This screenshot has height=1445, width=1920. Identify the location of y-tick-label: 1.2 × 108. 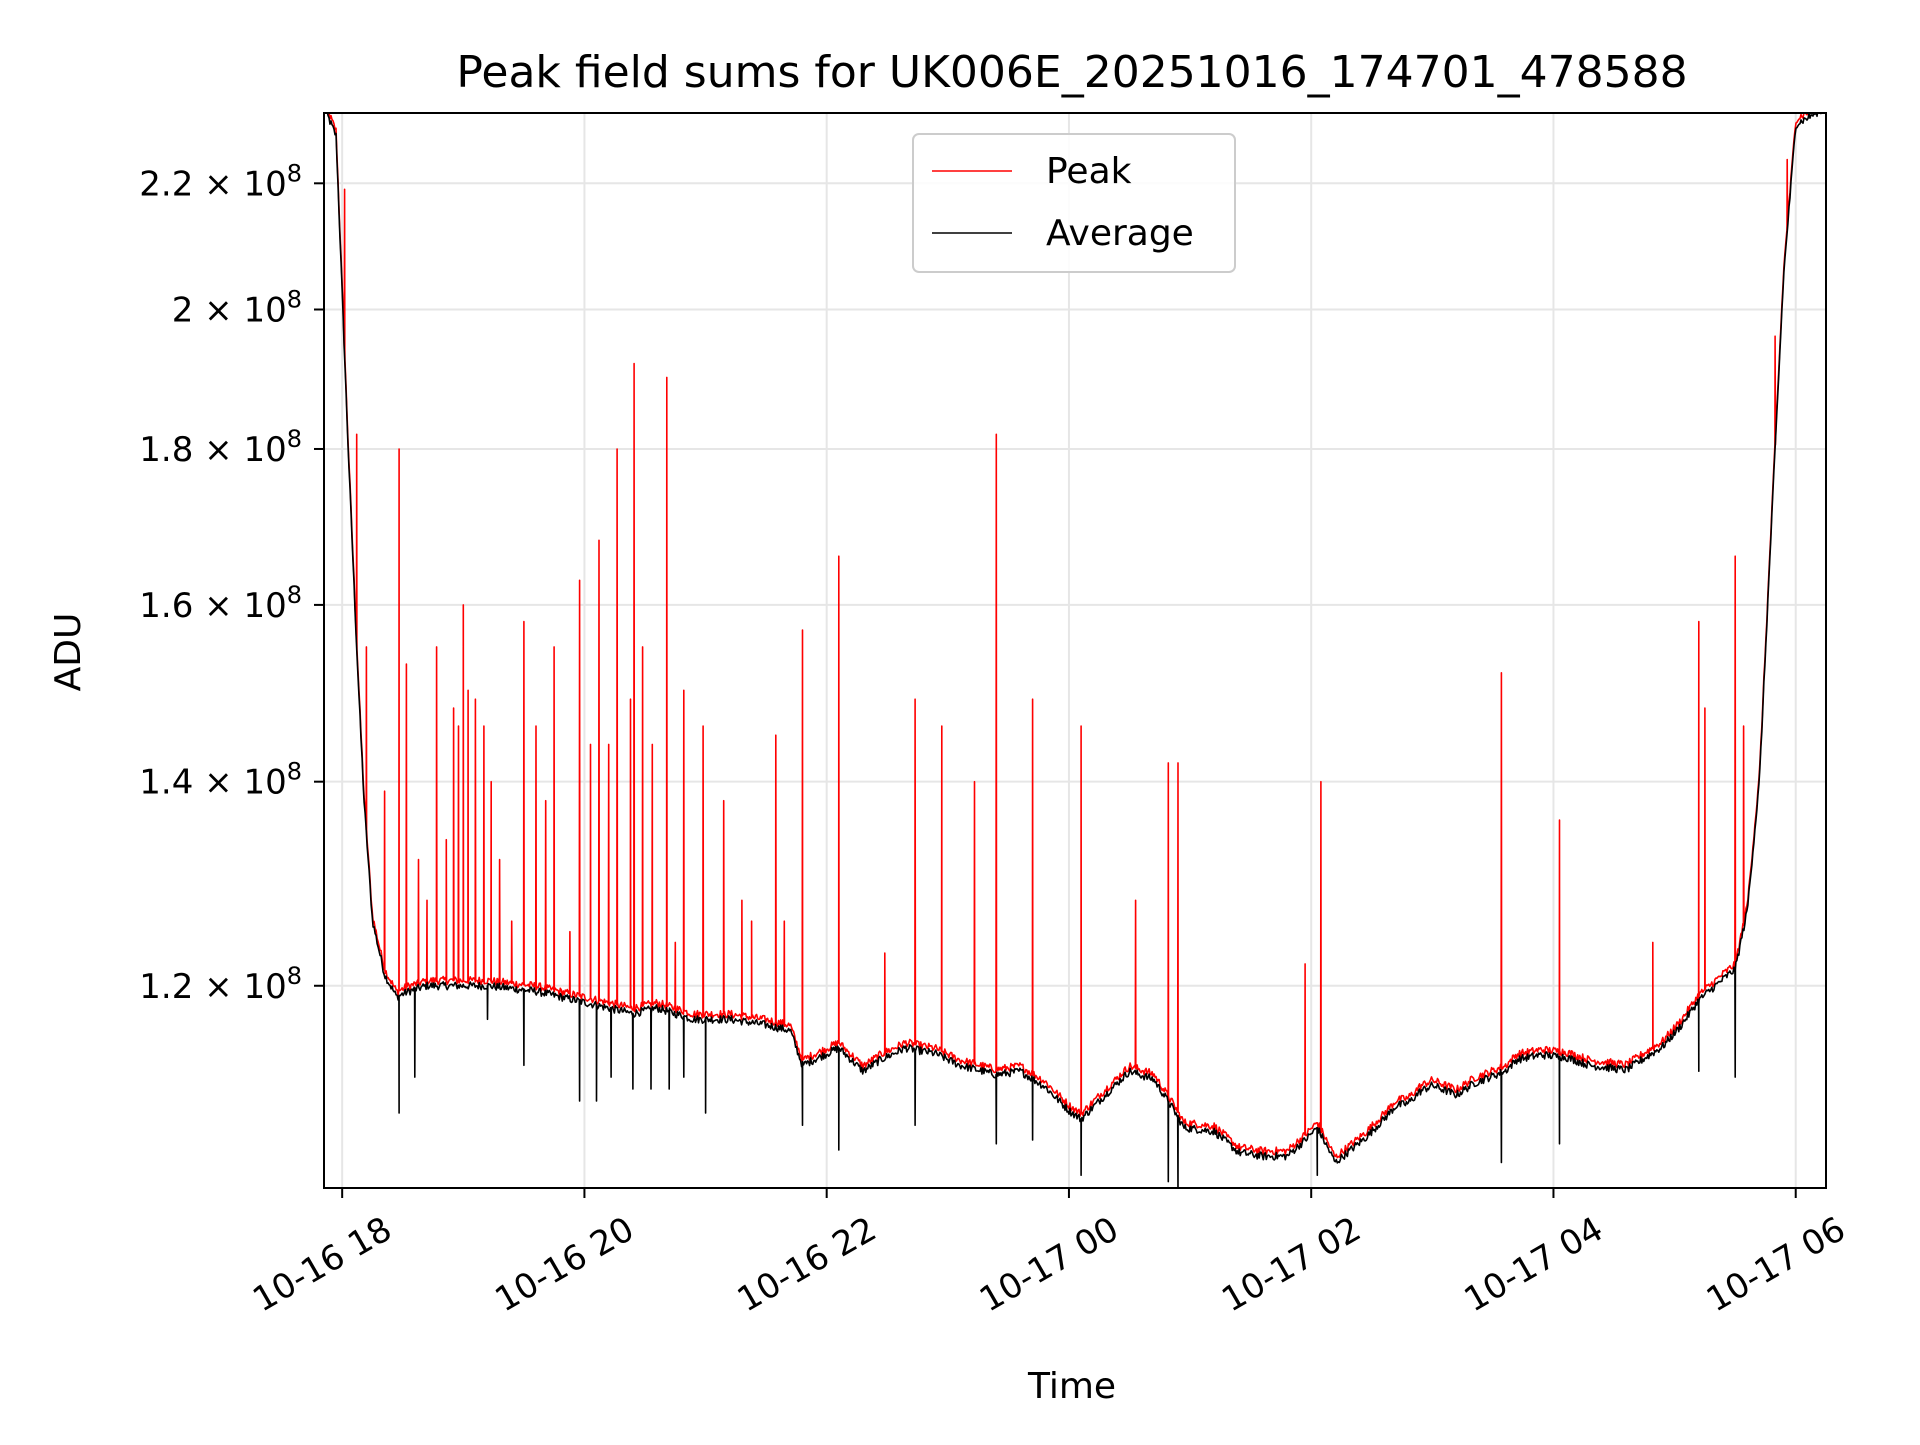
(220, 984).